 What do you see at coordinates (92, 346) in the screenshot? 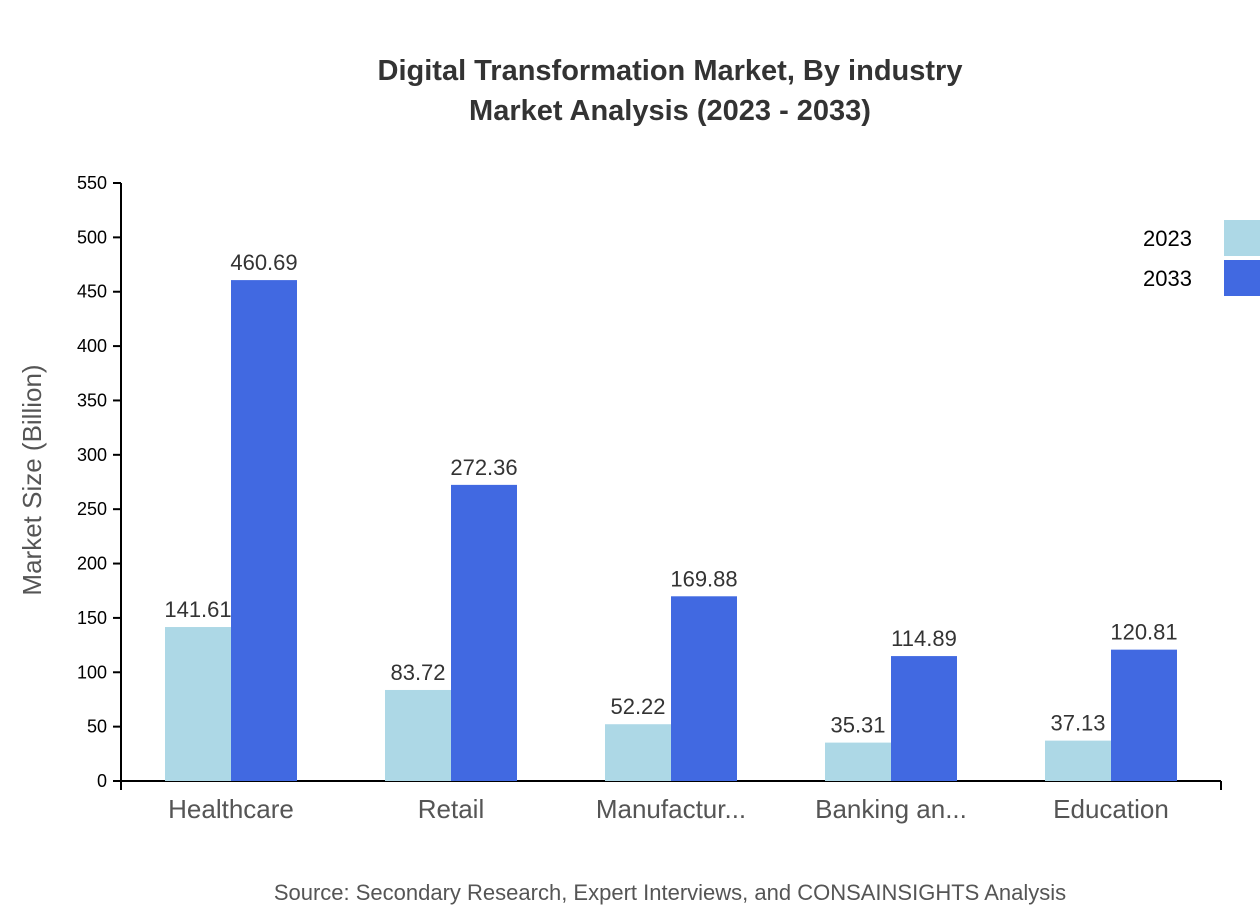
I see `y-tick-label: 400` at bounding box center [92, 346].